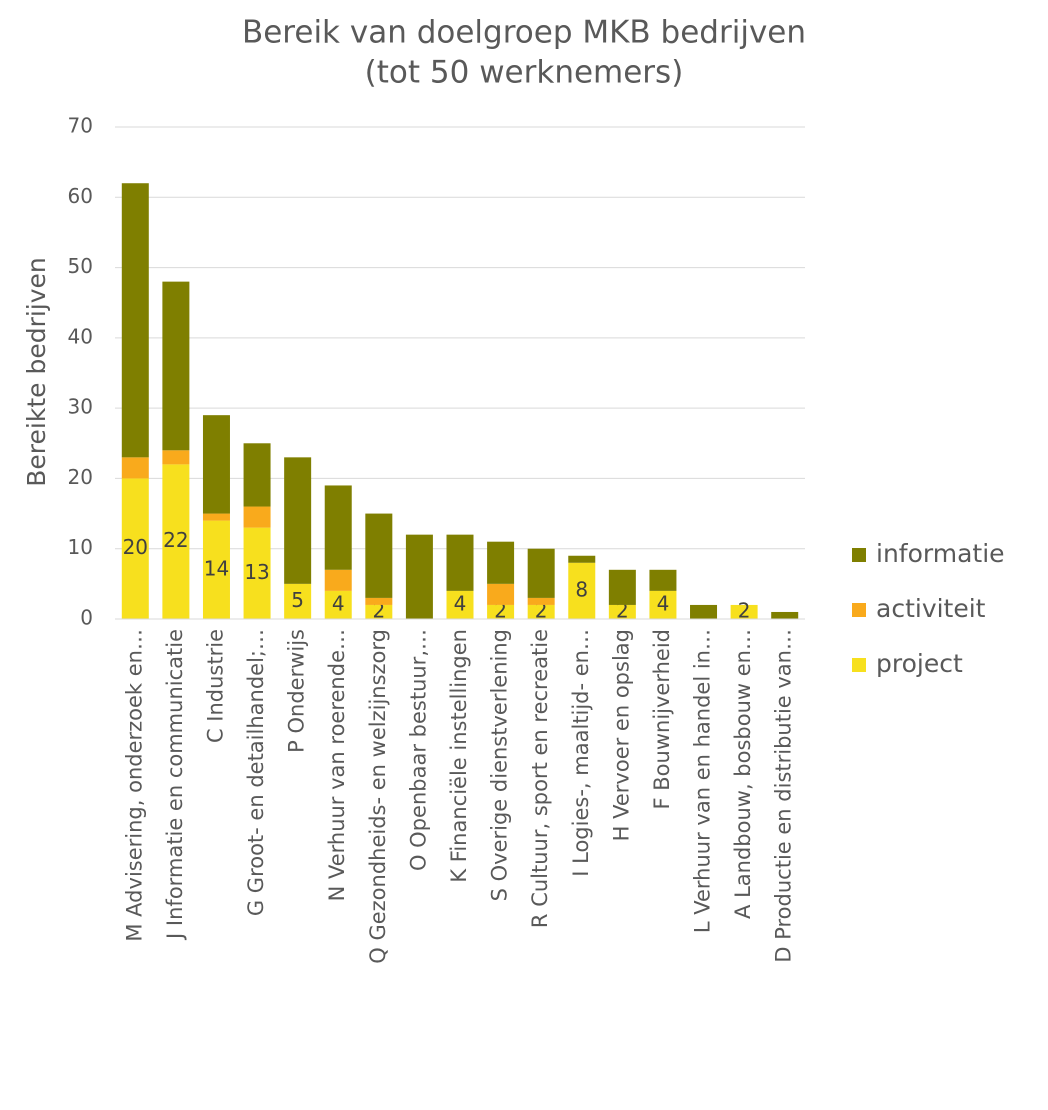 This screenshot has width=1048, height=1110. What do you see at coordinates (540, 778) in the screenshot?
I see `x-tick-label: R Cultuur, sport en recreatie` at bounding box center [540, 778].